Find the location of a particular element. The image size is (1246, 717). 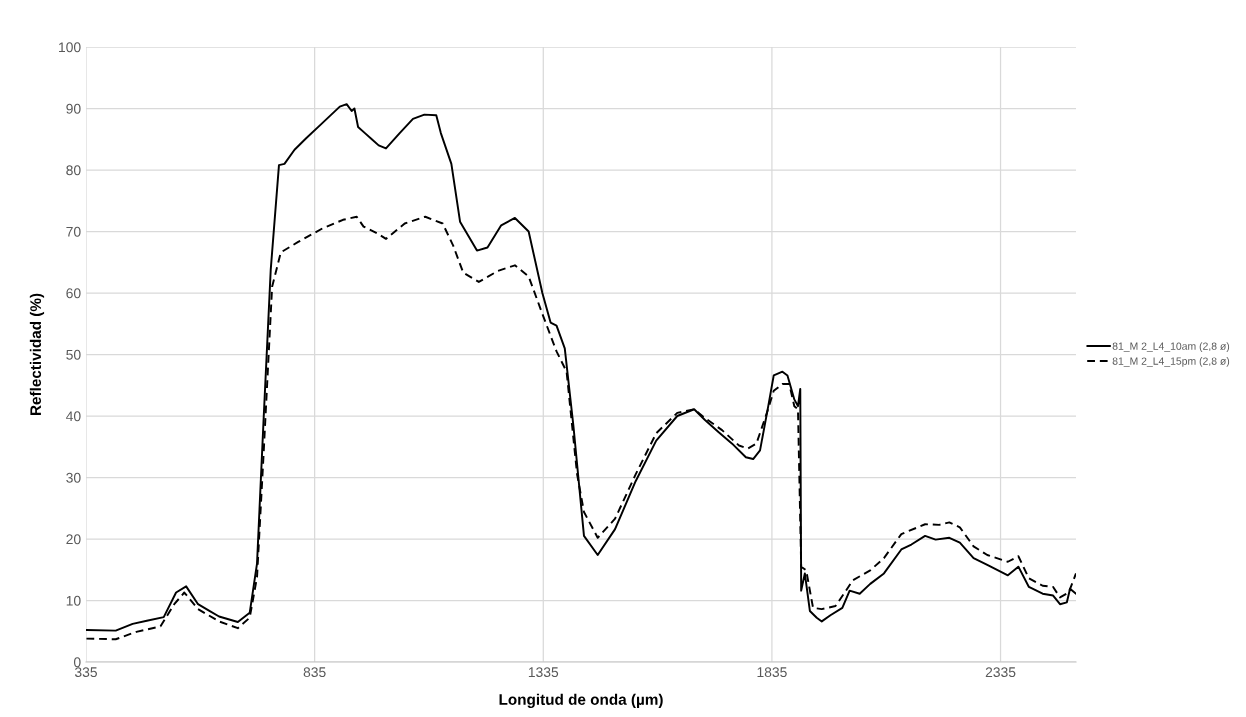

x-tick-label: 835 is located at coordinates (314, 672).